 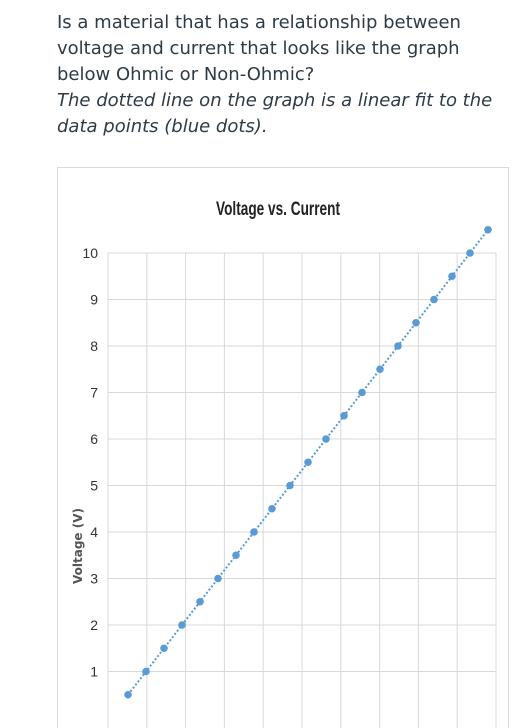 What do you see at coordinates (94, 300) in the screenshot?
I see `y-tick-label: 9` at bounding box center [94, 300].